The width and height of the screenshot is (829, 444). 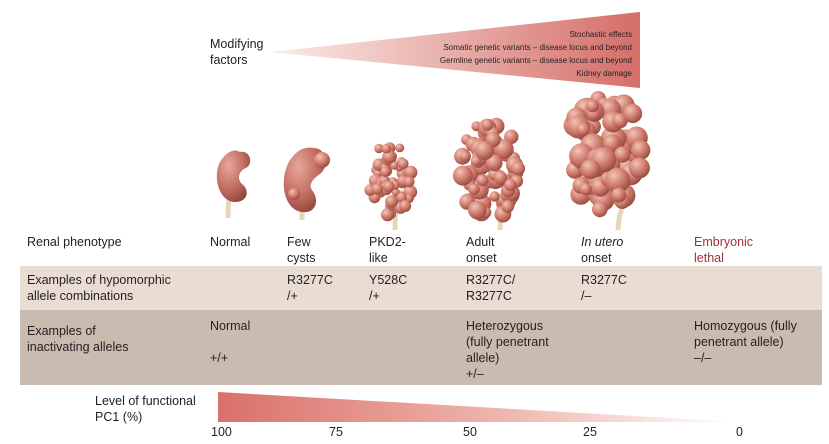 What do you see at coordinates (310, 288) in the screenshot?
I see `hypo-few-cysts: R3277C /+` at bounding box center [310, 288].